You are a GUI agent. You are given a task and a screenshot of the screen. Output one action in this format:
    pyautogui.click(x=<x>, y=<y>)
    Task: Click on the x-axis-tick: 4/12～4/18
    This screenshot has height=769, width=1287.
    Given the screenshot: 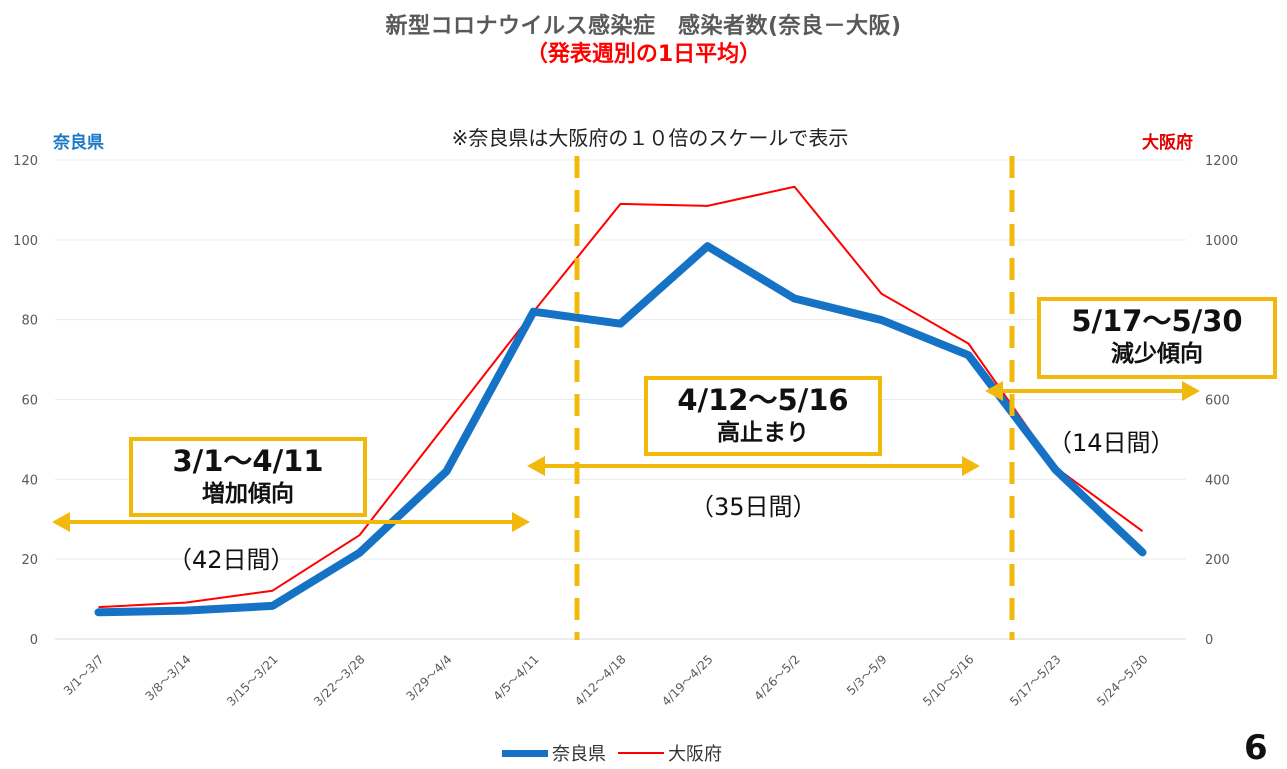 What is the action you would take?
    pyautogui.click(x=600, y=680)
    